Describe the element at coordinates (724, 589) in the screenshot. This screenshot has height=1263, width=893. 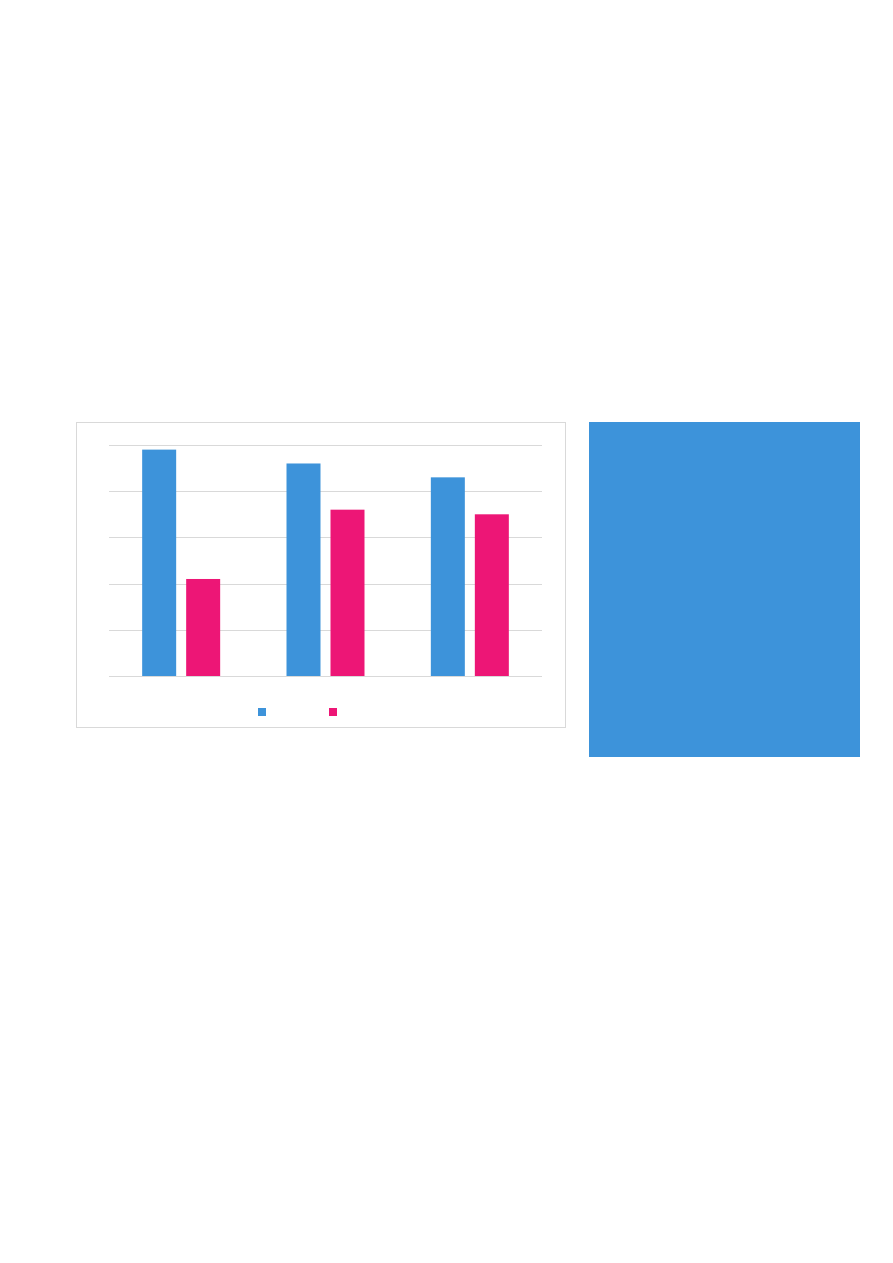
I see `side-panel` at that location.